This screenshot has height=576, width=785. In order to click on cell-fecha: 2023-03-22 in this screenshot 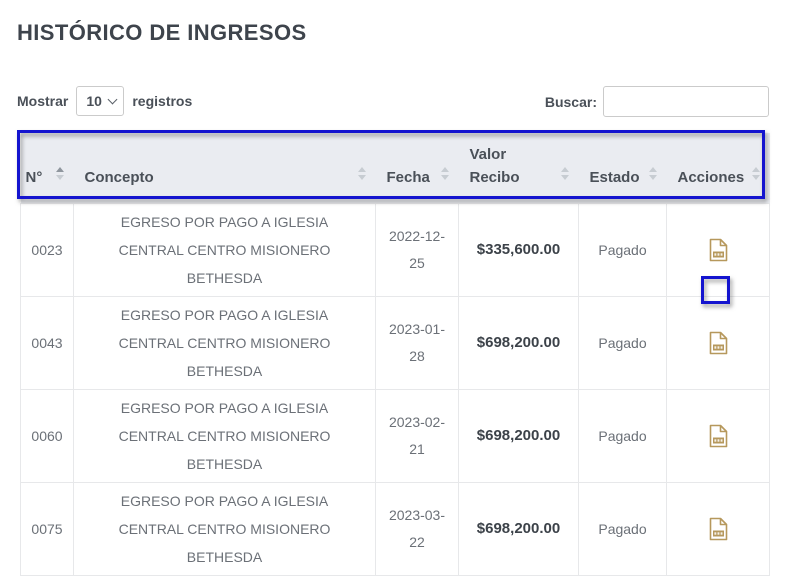, I will do `click(417, 528)`.